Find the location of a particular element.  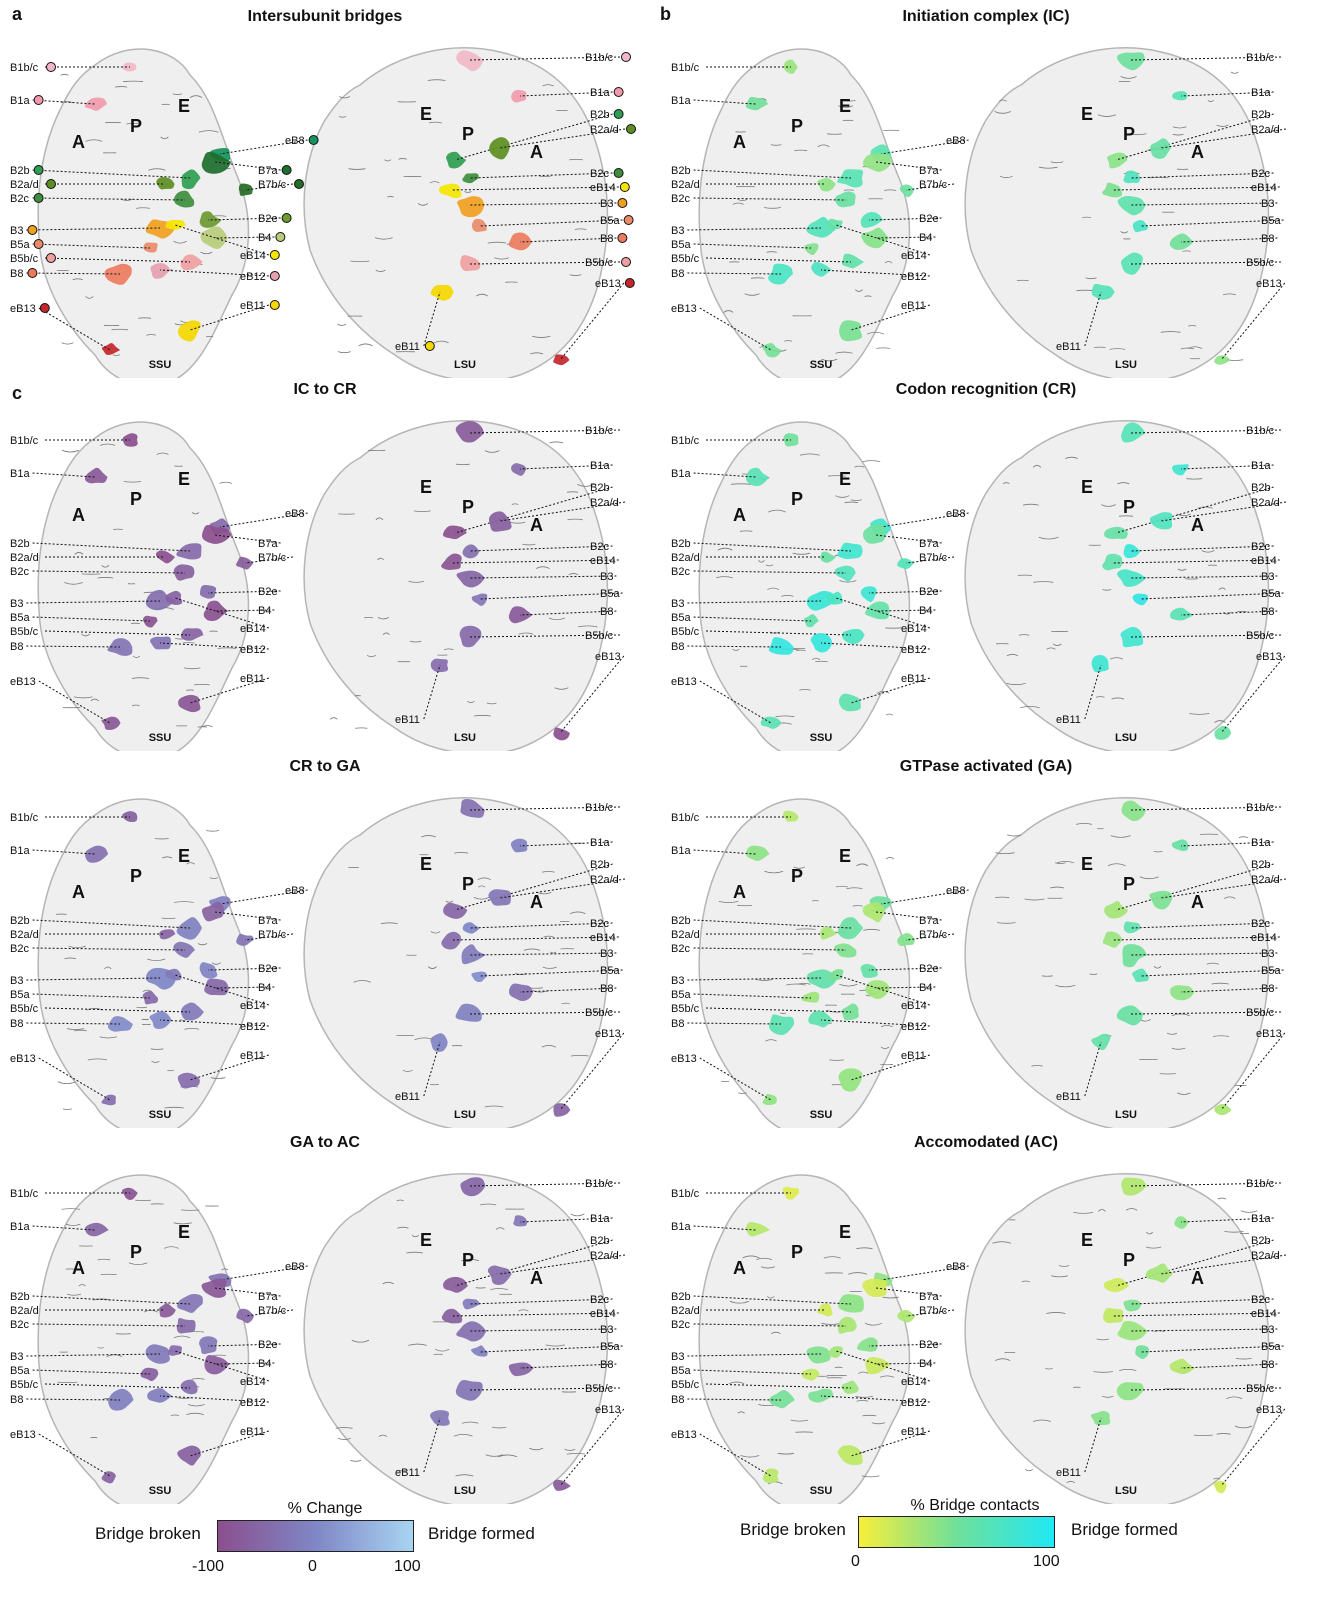

site-label-ssu: P is located at coordinates (797, 126).